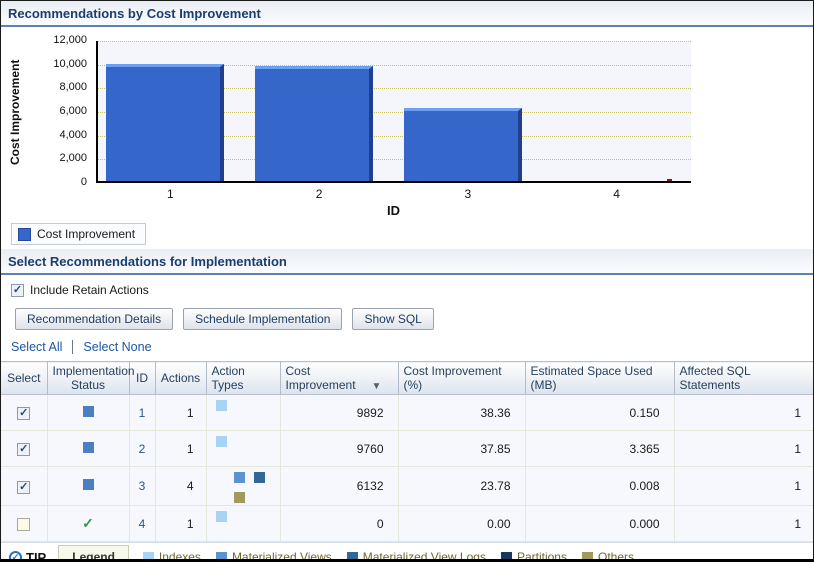 The image size is (814, 562). What do you see at coordinates (339, 378) in the screenshot?
I see `column-header-cost-improvement: Cost Improvement ▼` at bounding box center [339, 378].